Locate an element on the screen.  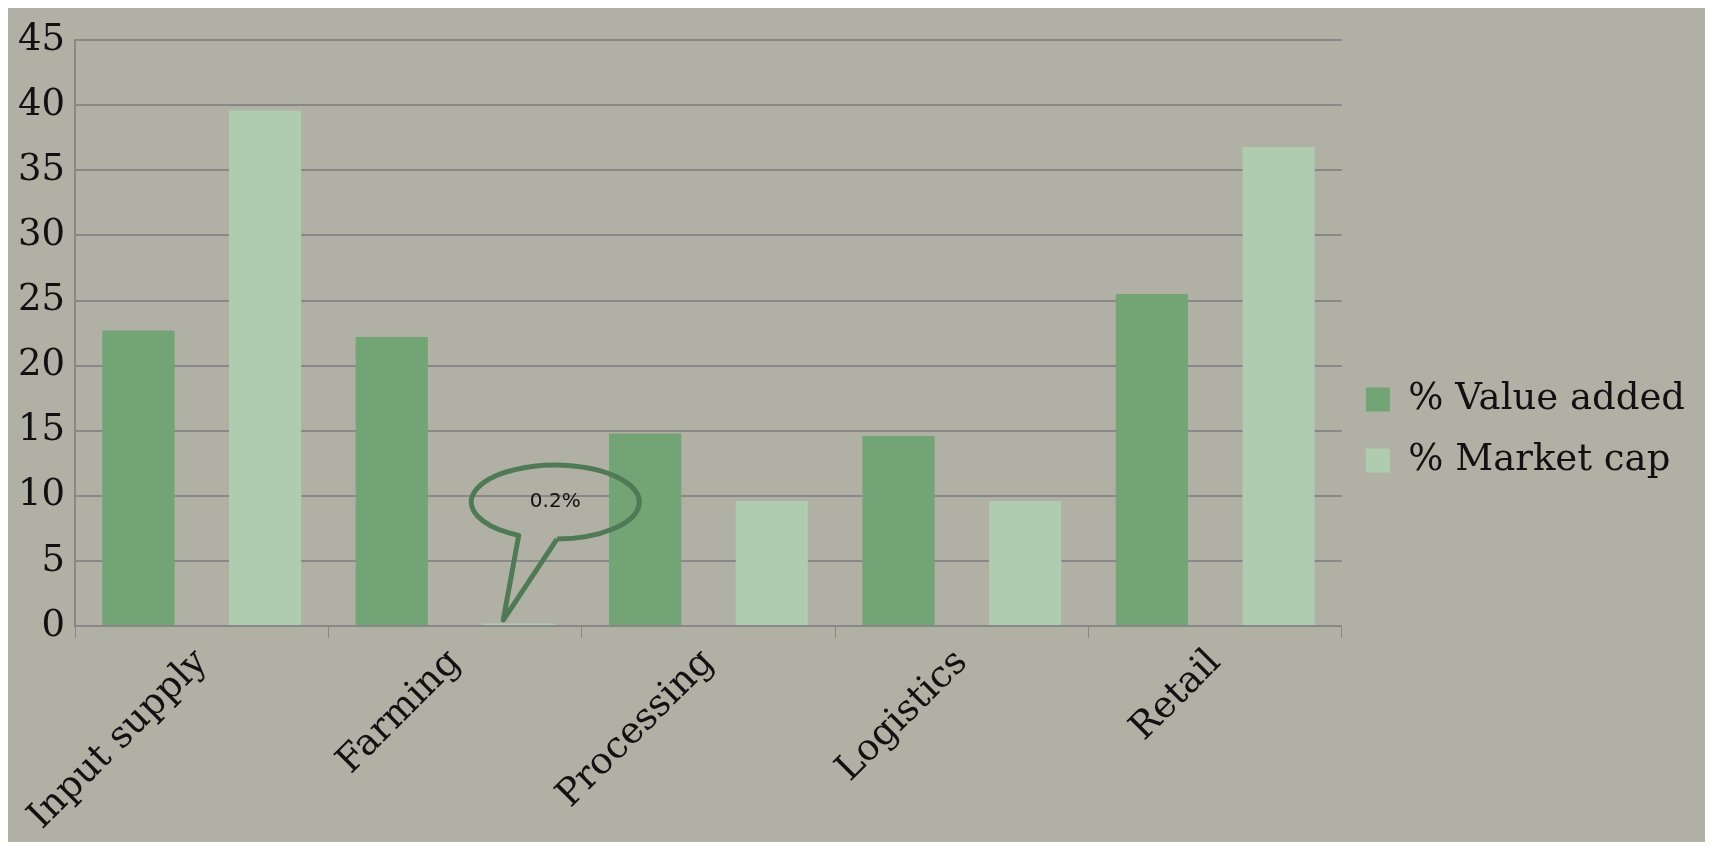
y-tick-label: 40 is located at coordinates (41, 102).